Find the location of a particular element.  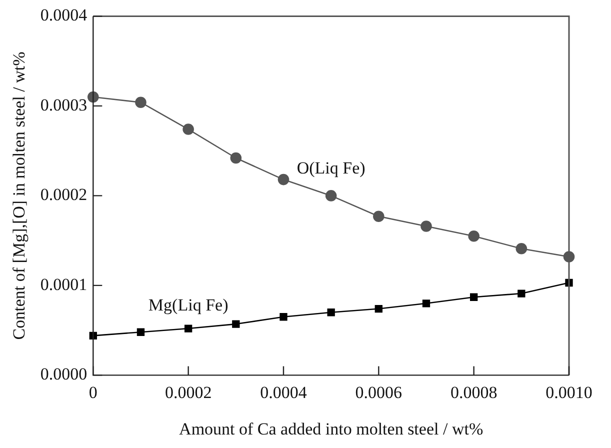

y-tick-label: 0.0000 is located at coordinates (64, 374).